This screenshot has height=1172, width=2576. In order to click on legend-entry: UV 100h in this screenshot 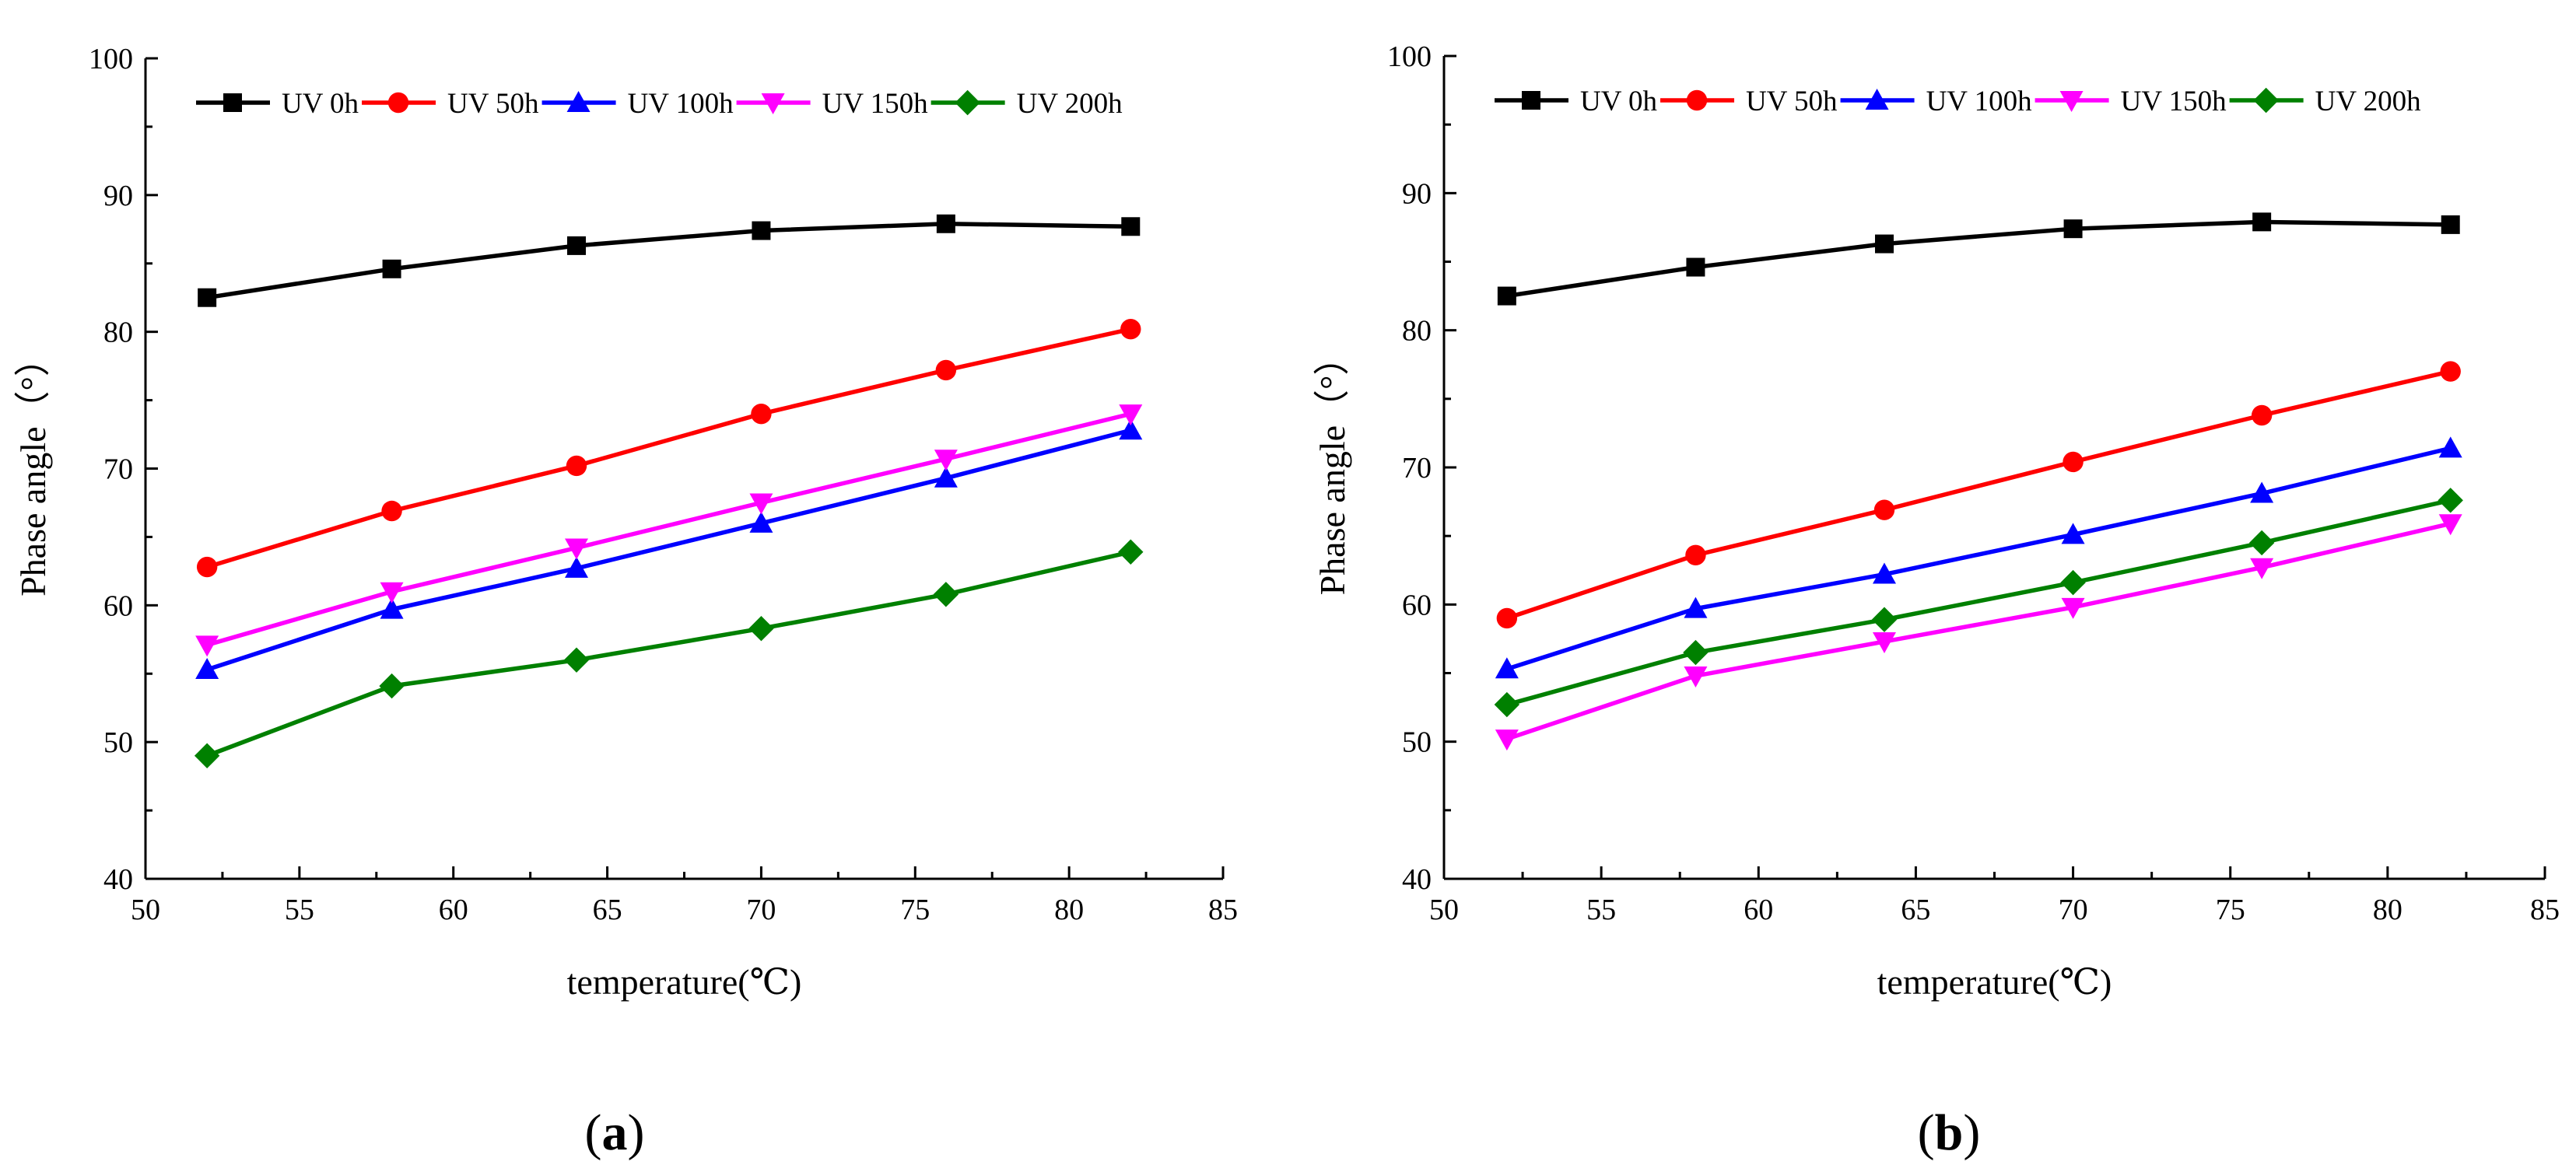, I will do `click(637, 104)`.